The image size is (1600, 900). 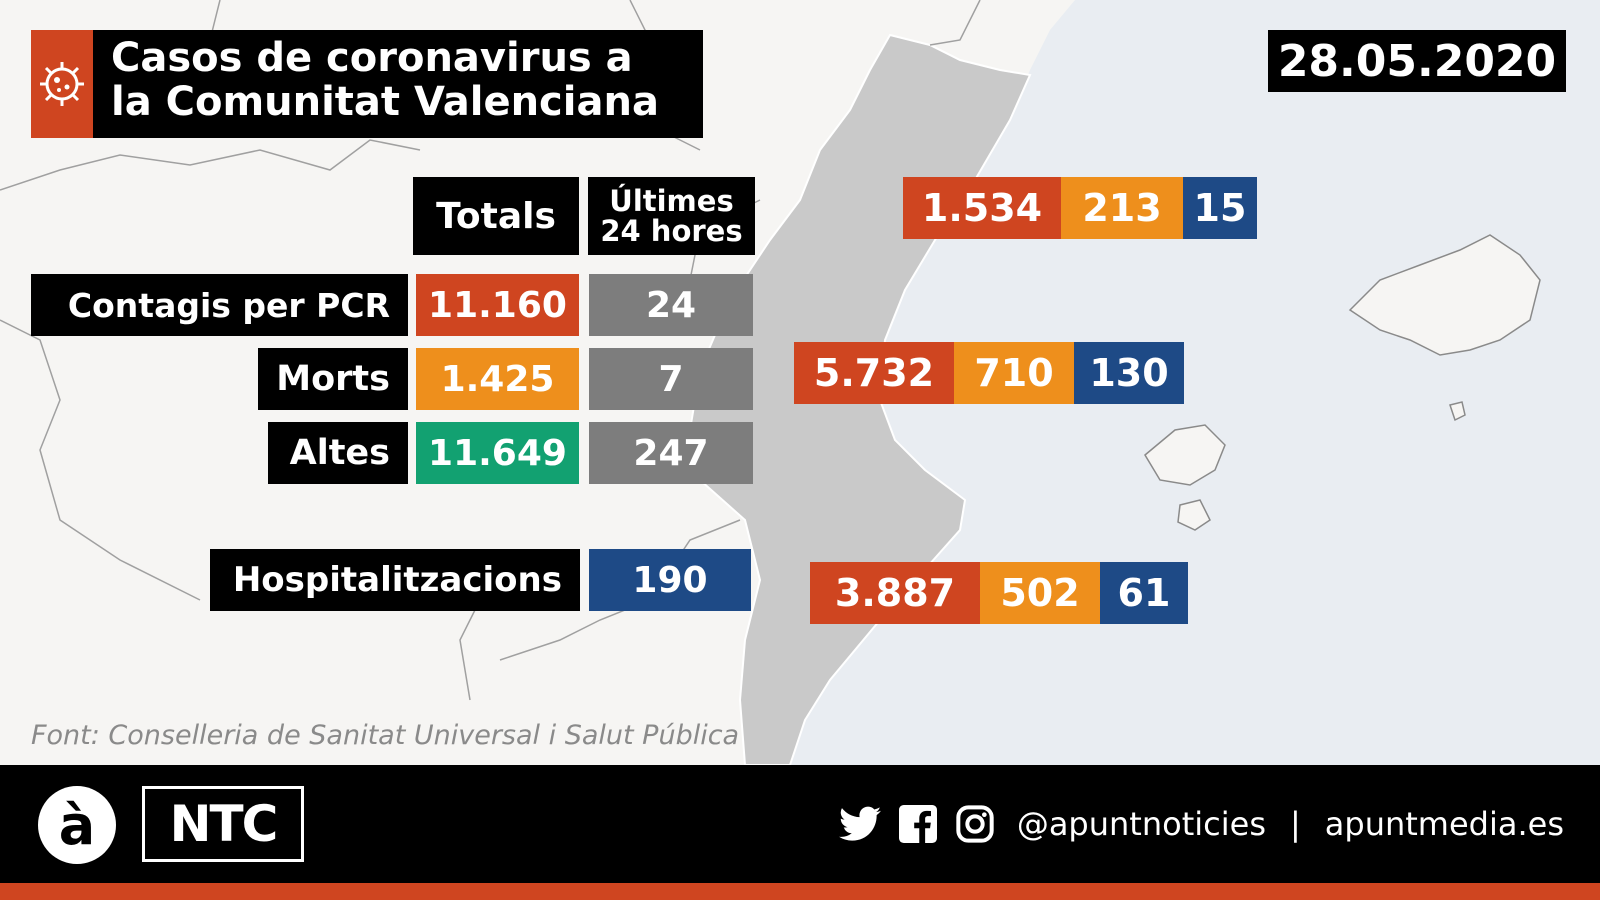 I want to click on hospital-value: 190, so click(x=670, y=580).